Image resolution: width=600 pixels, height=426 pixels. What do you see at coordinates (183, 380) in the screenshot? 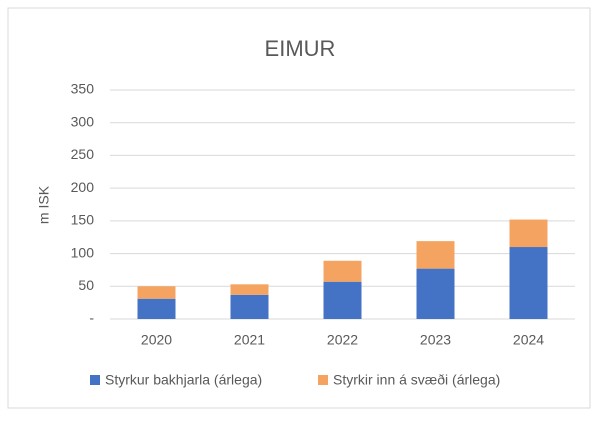
I see `legend-label: Styrkur bakhjarla (árlega)` at bounding box center [183, 380].